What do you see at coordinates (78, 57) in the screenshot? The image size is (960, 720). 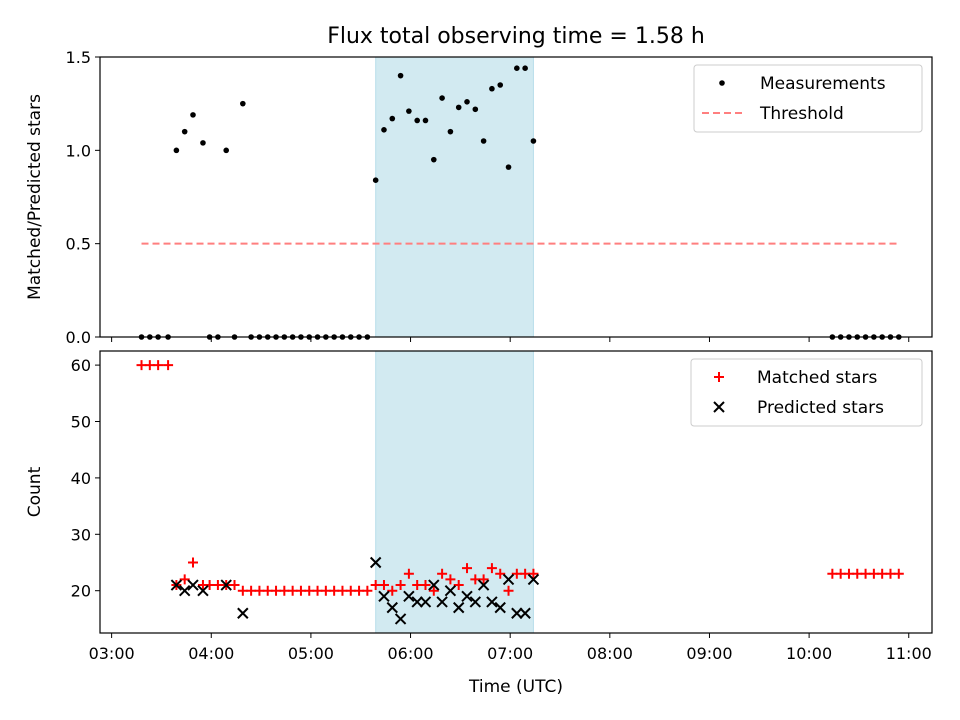 I see `y-tick-label: 1.5` at bounding box center [78, 57].